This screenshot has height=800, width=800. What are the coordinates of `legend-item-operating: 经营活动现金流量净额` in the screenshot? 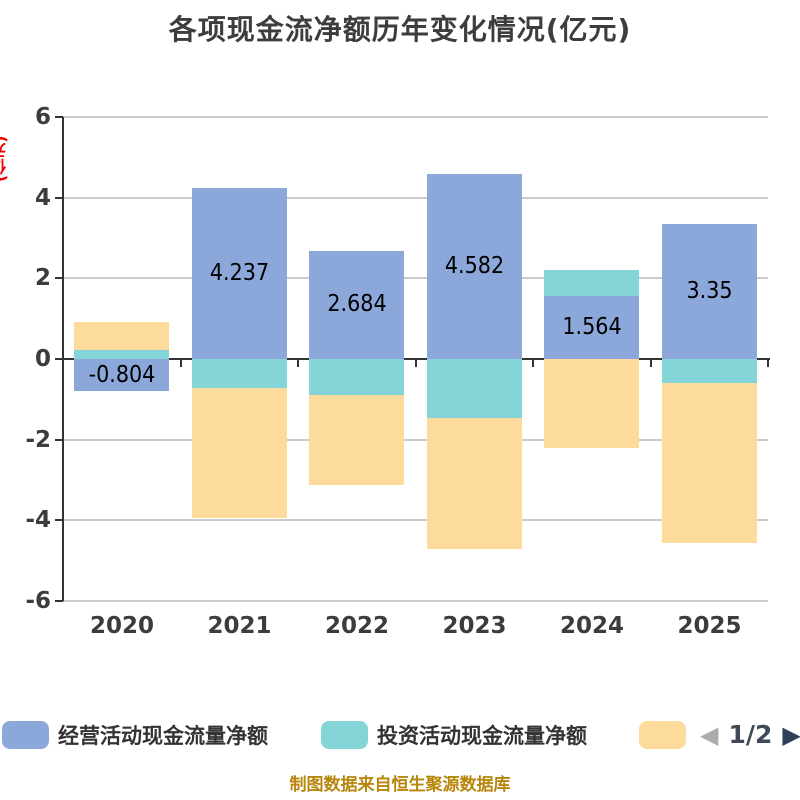 It's located at (135, 735).